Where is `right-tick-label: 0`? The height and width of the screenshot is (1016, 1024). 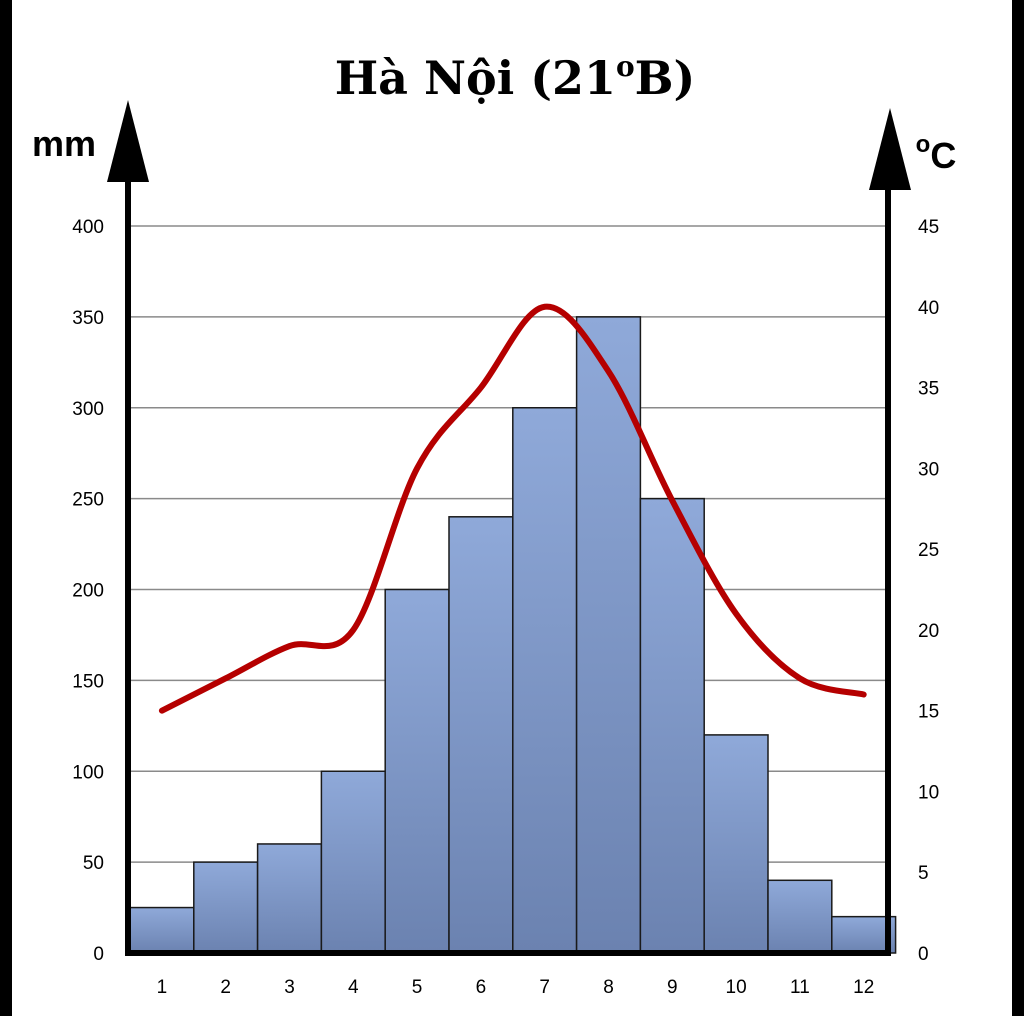
right-tick-label: 0 is located at coordinates (923, 954).